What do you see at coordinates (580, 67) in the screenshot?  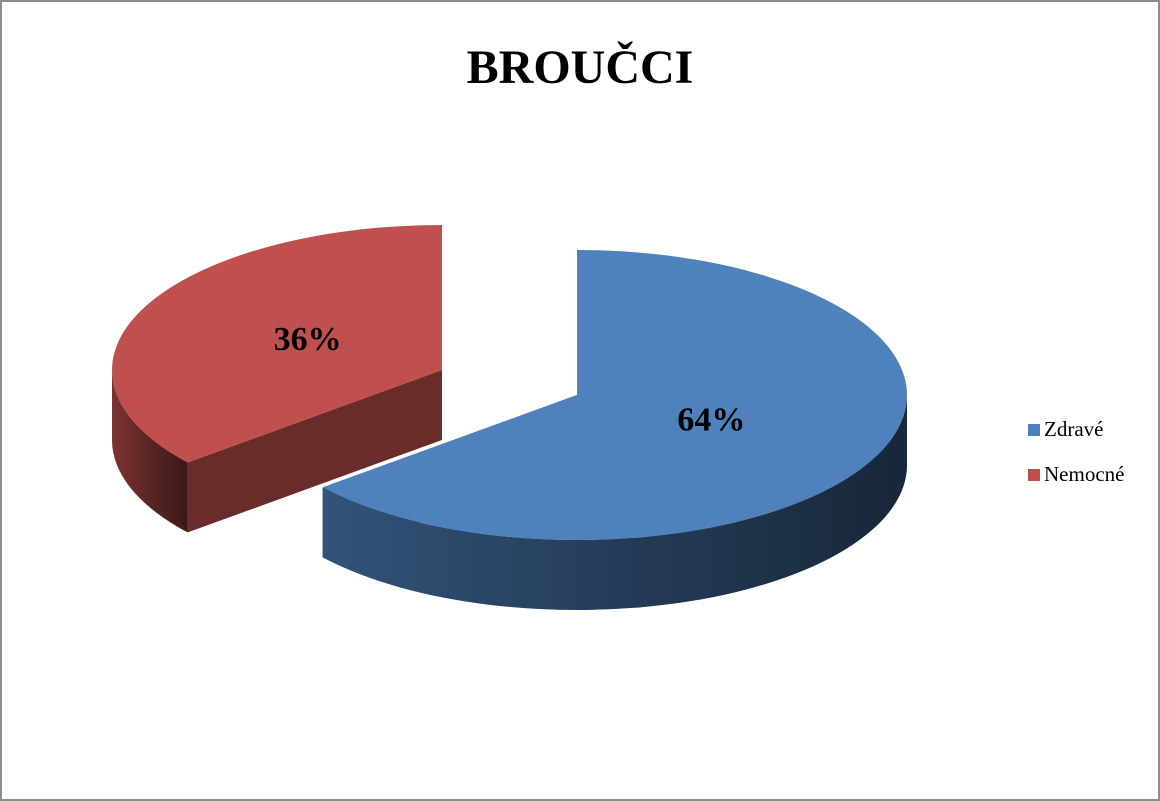 I see `chart-title: BROUČCI` at bounding box center [580, 67].